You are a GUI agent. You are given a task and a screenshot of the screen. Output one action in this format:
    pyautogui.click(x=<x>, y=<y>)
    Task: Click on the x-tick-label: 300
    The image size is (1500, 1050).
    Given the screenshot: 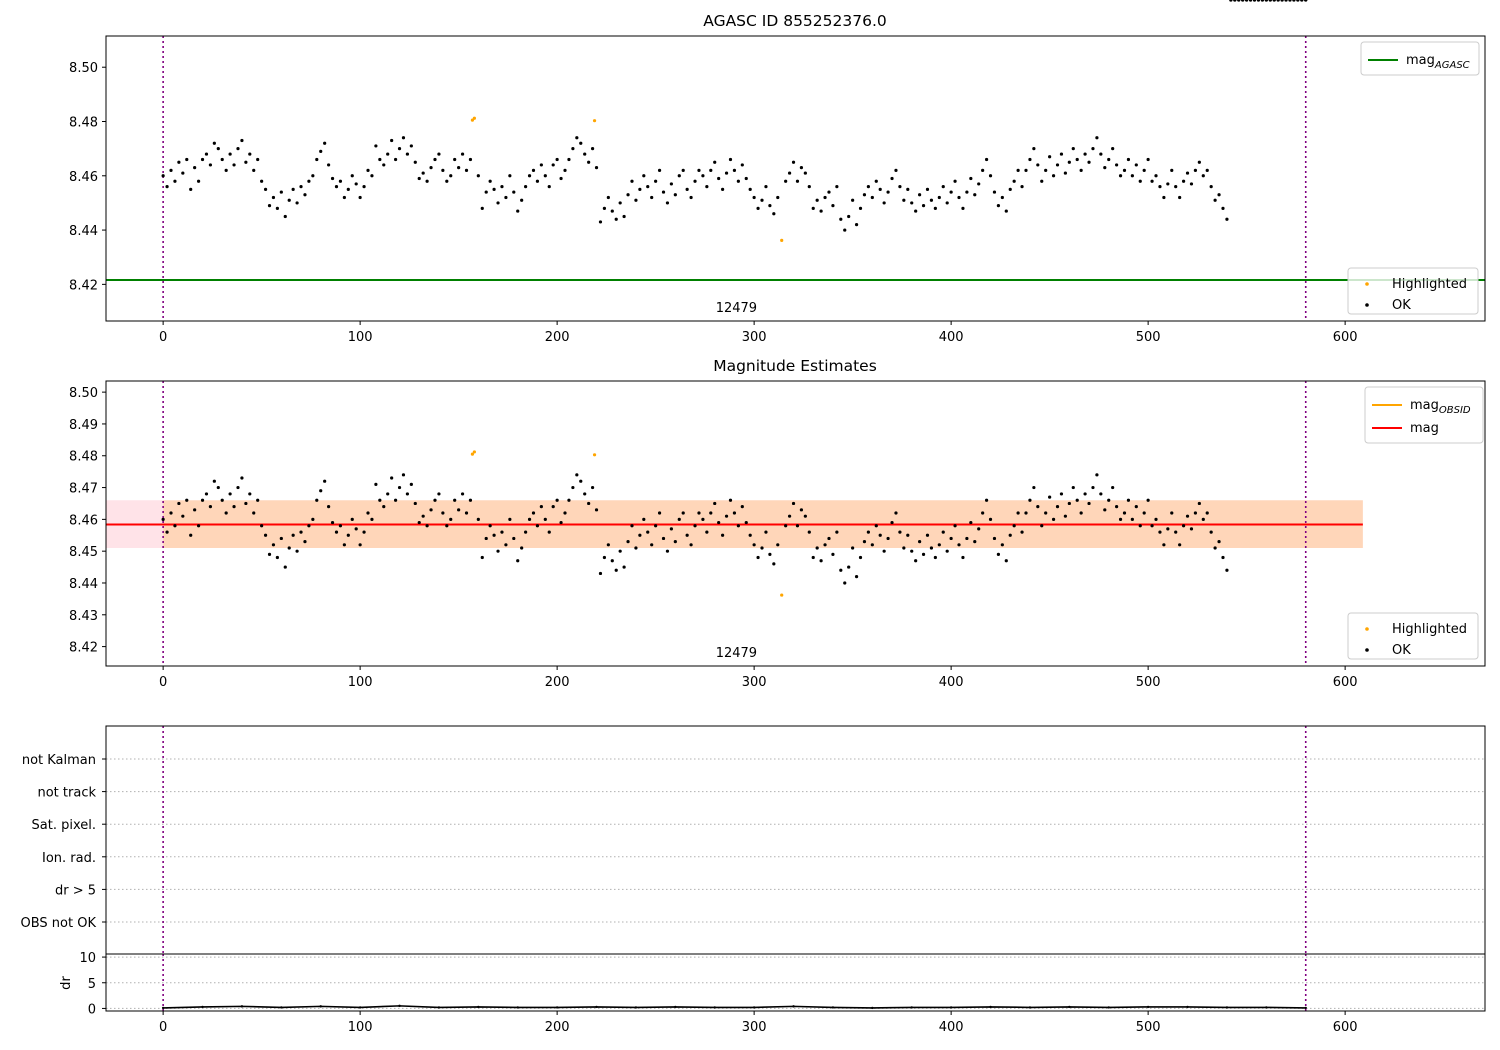 What is the action you would take?
    pyautogui.click(x=754, y=682)
    